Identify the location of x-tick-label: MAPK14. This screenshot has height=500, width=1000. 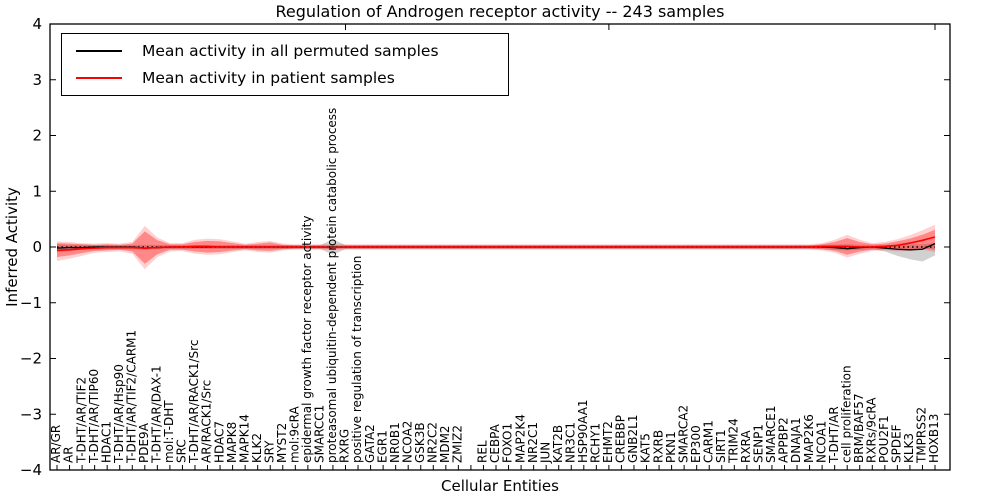
(244, 438).